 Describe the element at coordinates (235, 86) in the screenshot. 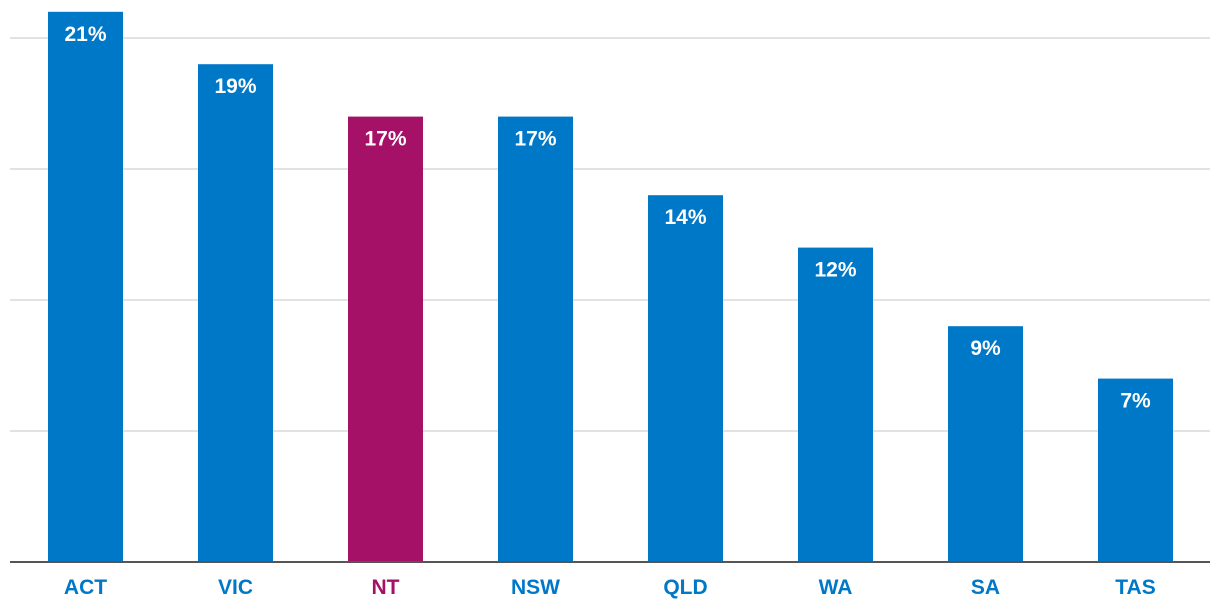

I see `bar-value-label-vic: 19%` at that location.